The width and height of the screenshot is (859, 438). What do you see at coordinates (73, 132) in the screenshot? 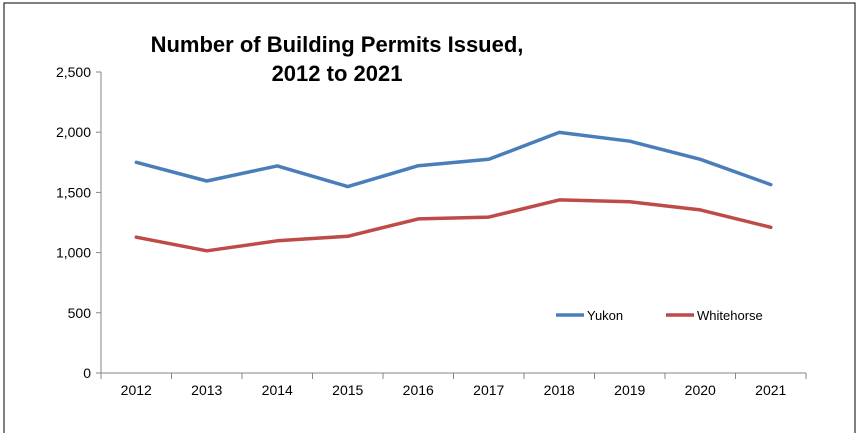
I see `y-tick-label: 2,000` at bounding box center [73, 132].